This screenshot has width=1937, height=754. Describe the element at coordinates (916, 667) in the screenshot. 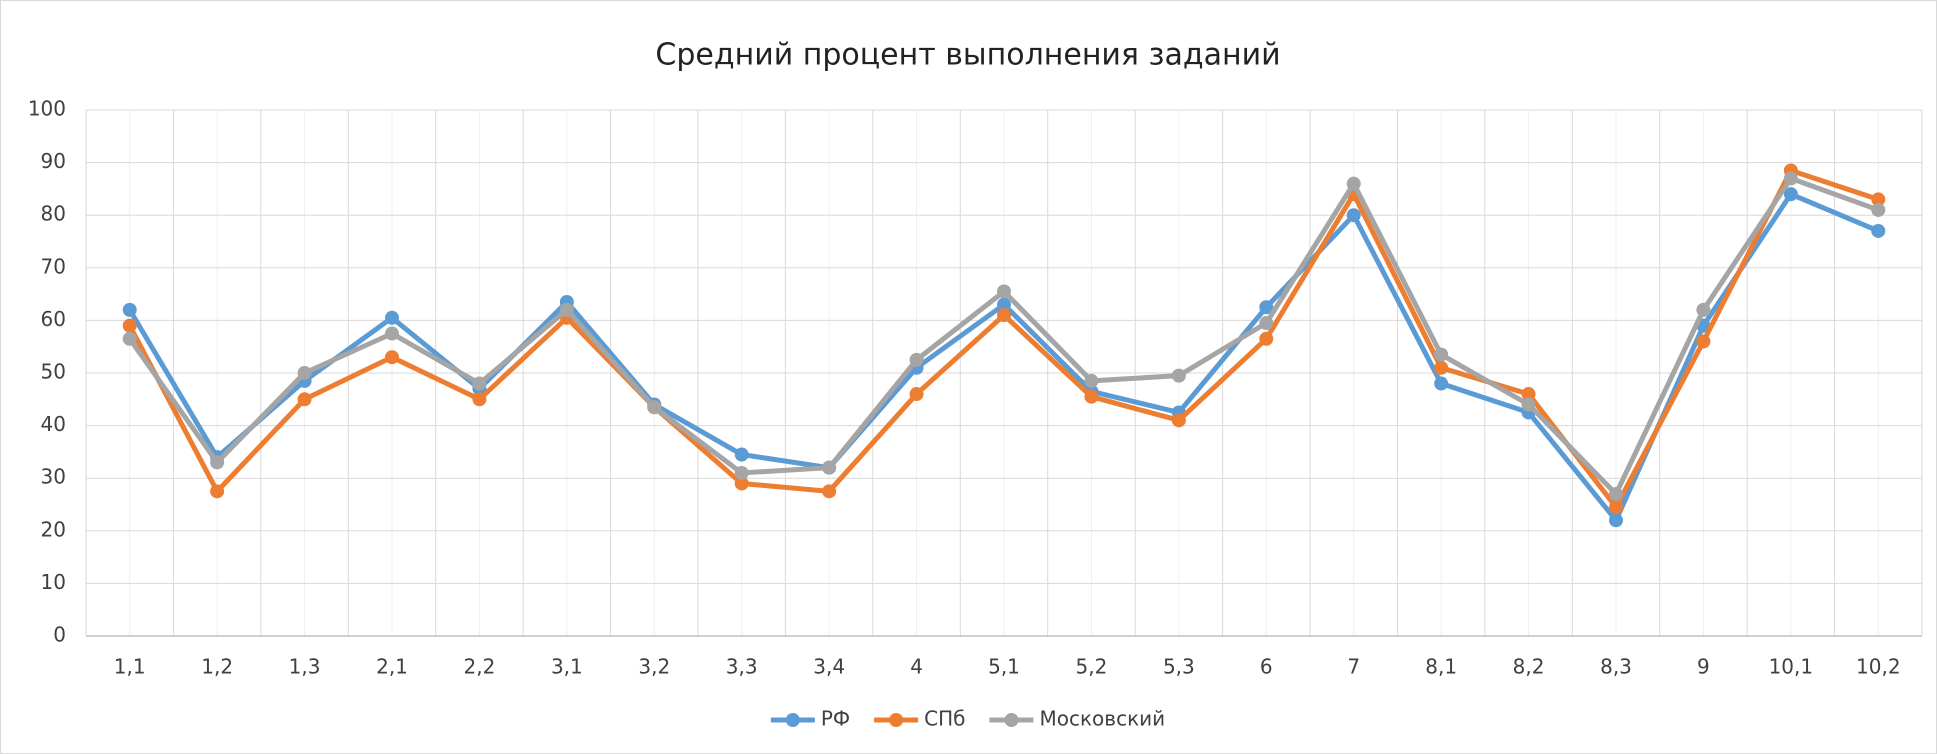

I see `x-tick-label: 4` at that location.